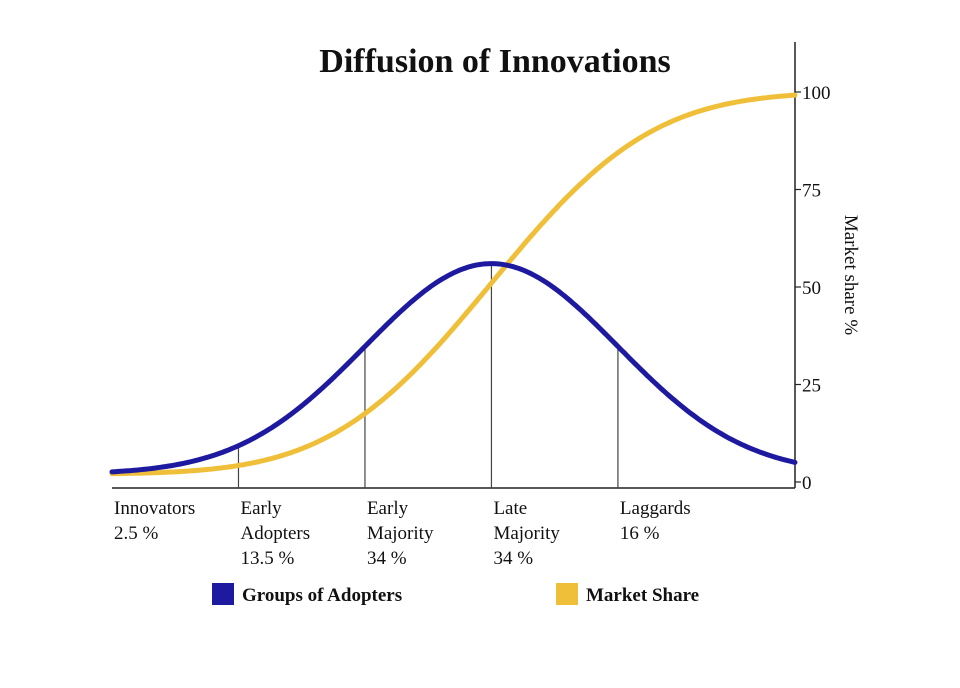 The width and height of the screenshot is (960, 688). What do you see at coordinates (807, 483) in the screenshot?
I see `y-tick-label: 0` at bounding box center [807, 483].